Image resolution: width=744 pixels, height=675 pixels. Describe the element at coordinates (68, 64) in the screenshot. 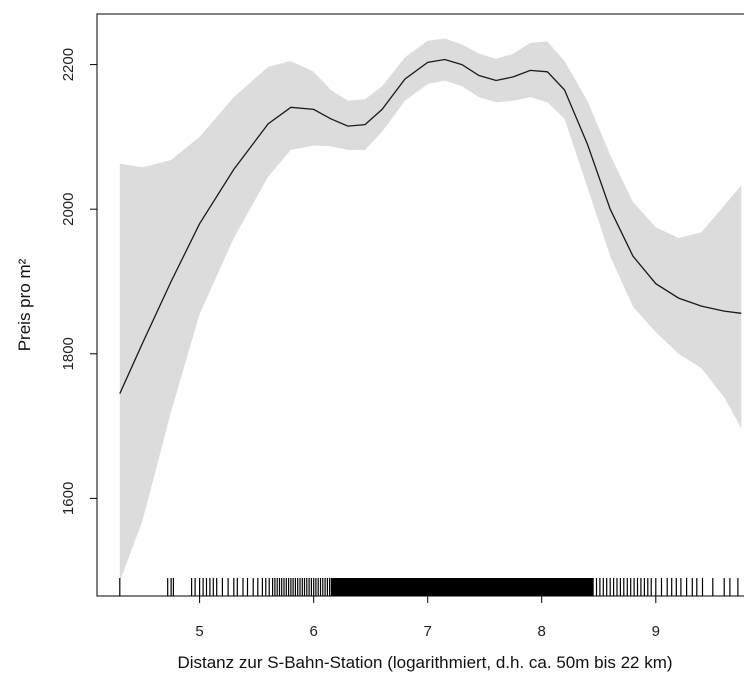

I see `y-tick-label: 2200` at that location.